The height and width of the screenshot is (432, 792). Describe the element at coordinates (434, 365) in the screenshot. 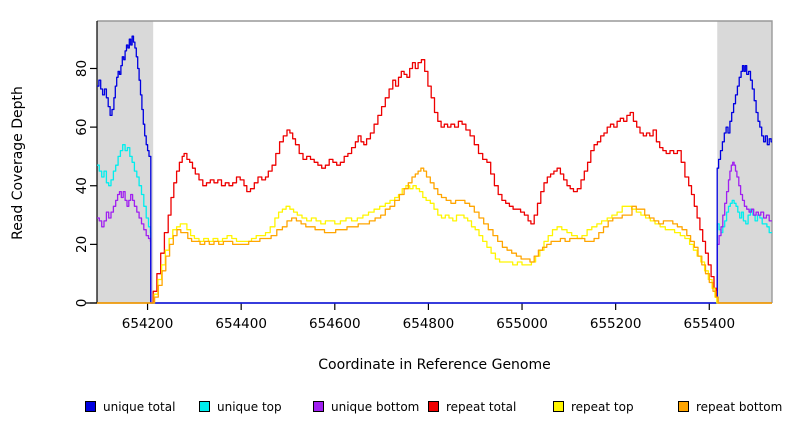

I see `x-axis-title: Coordinate in Reference Genome` at that location.